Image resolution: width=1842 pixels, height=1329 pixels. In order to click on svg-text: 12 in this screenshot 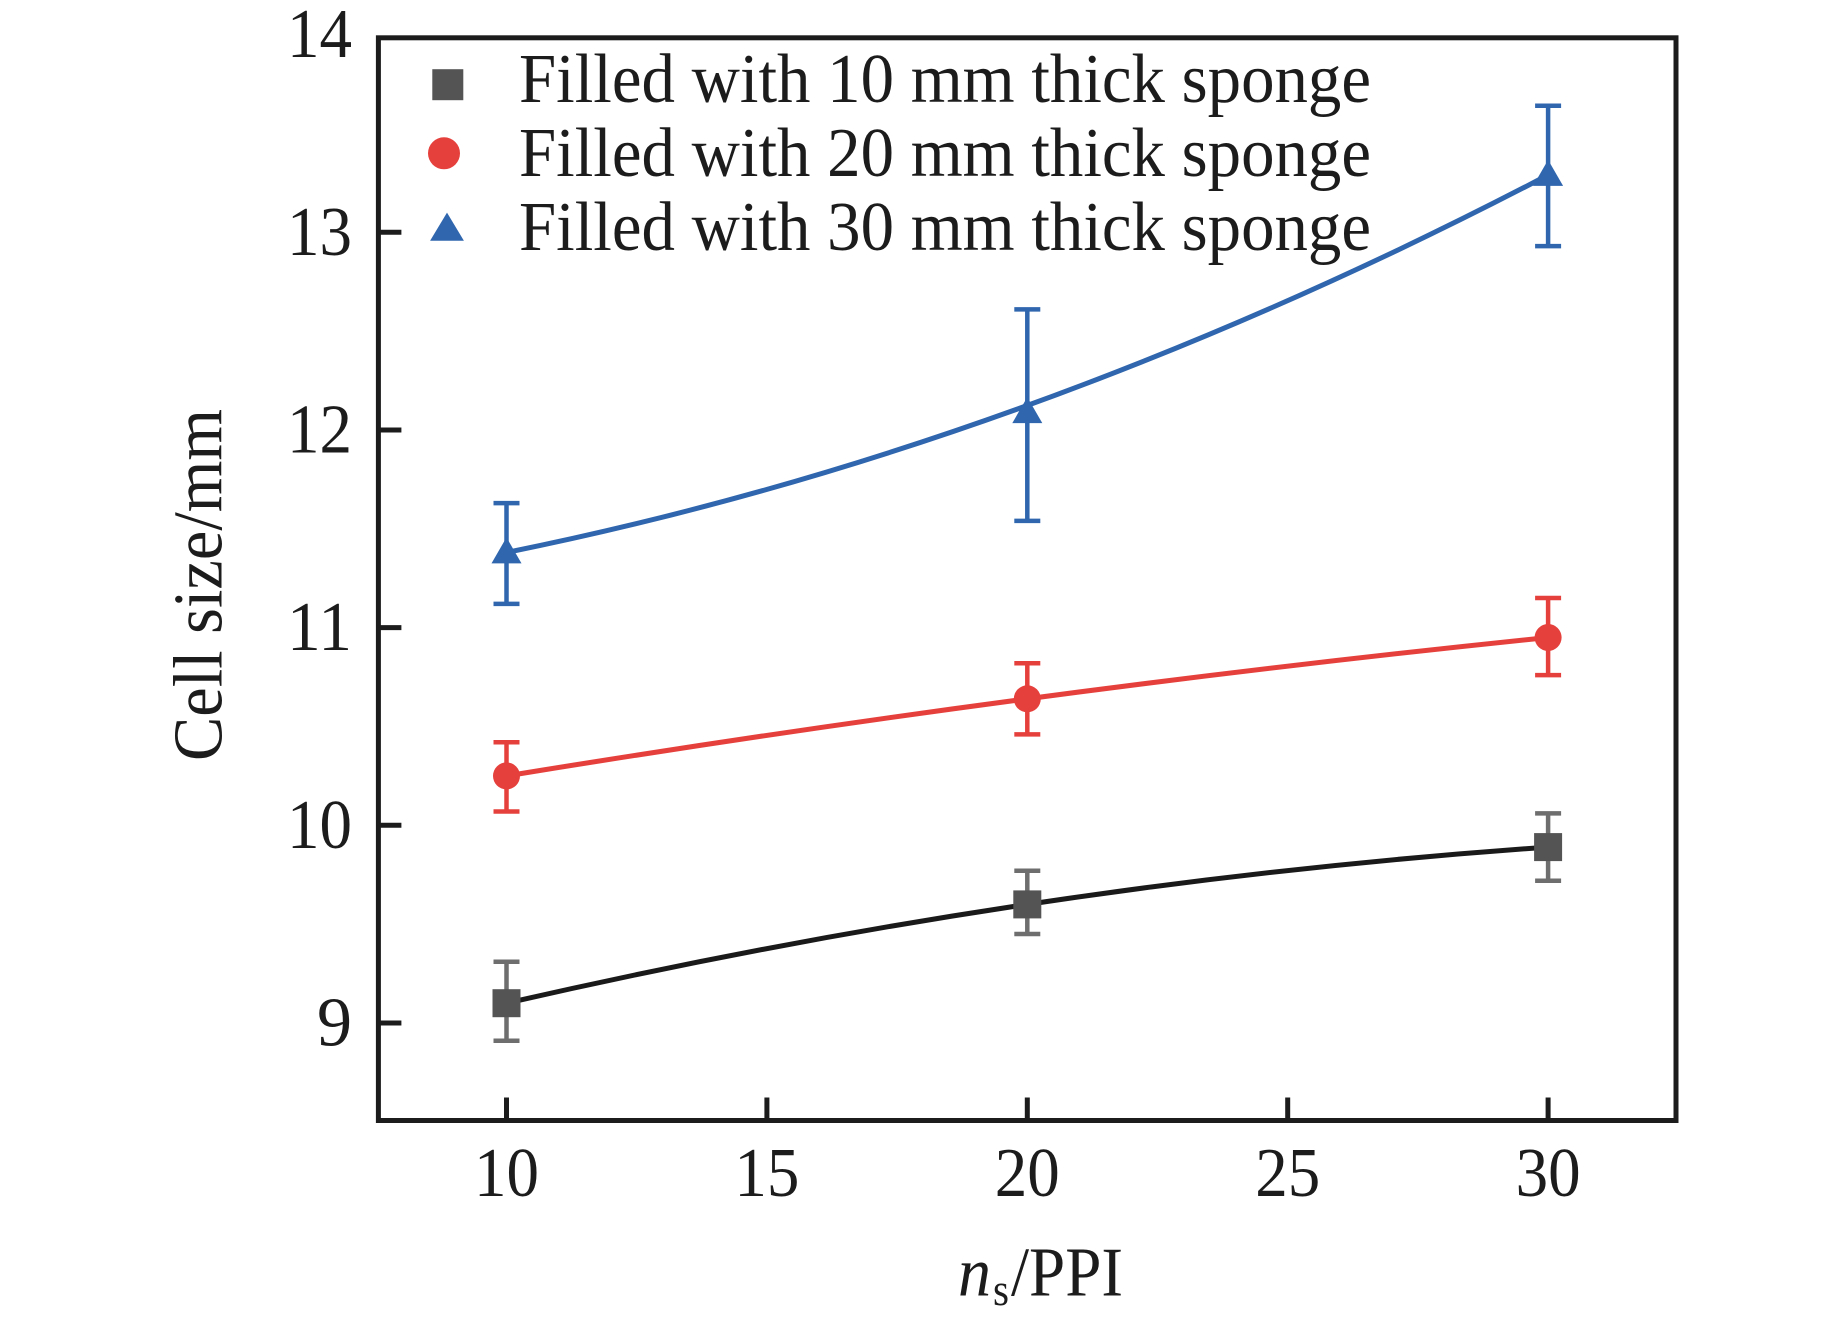, I will do `click(319, 430)`.